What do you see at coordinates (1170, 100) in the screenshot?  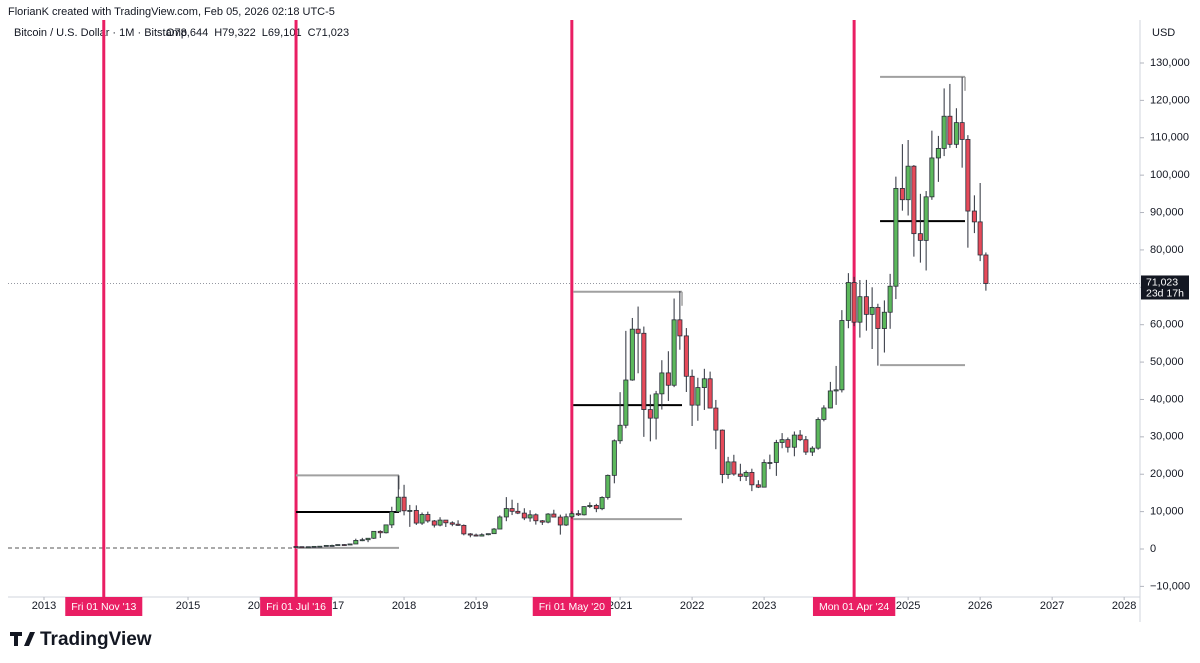 I see `y-tick-label: 120,000` at bounding box center [1170, 100].